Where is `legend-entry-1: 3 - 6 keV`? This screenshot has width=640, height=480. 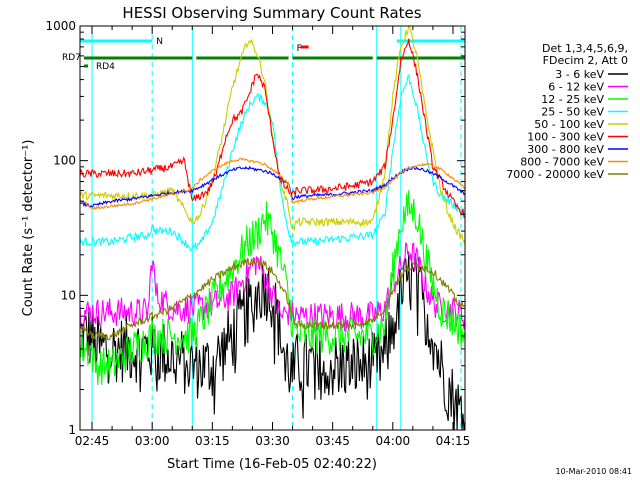 legend-entry-1: 3 - 6 keV is located at coordinates (579, 74).